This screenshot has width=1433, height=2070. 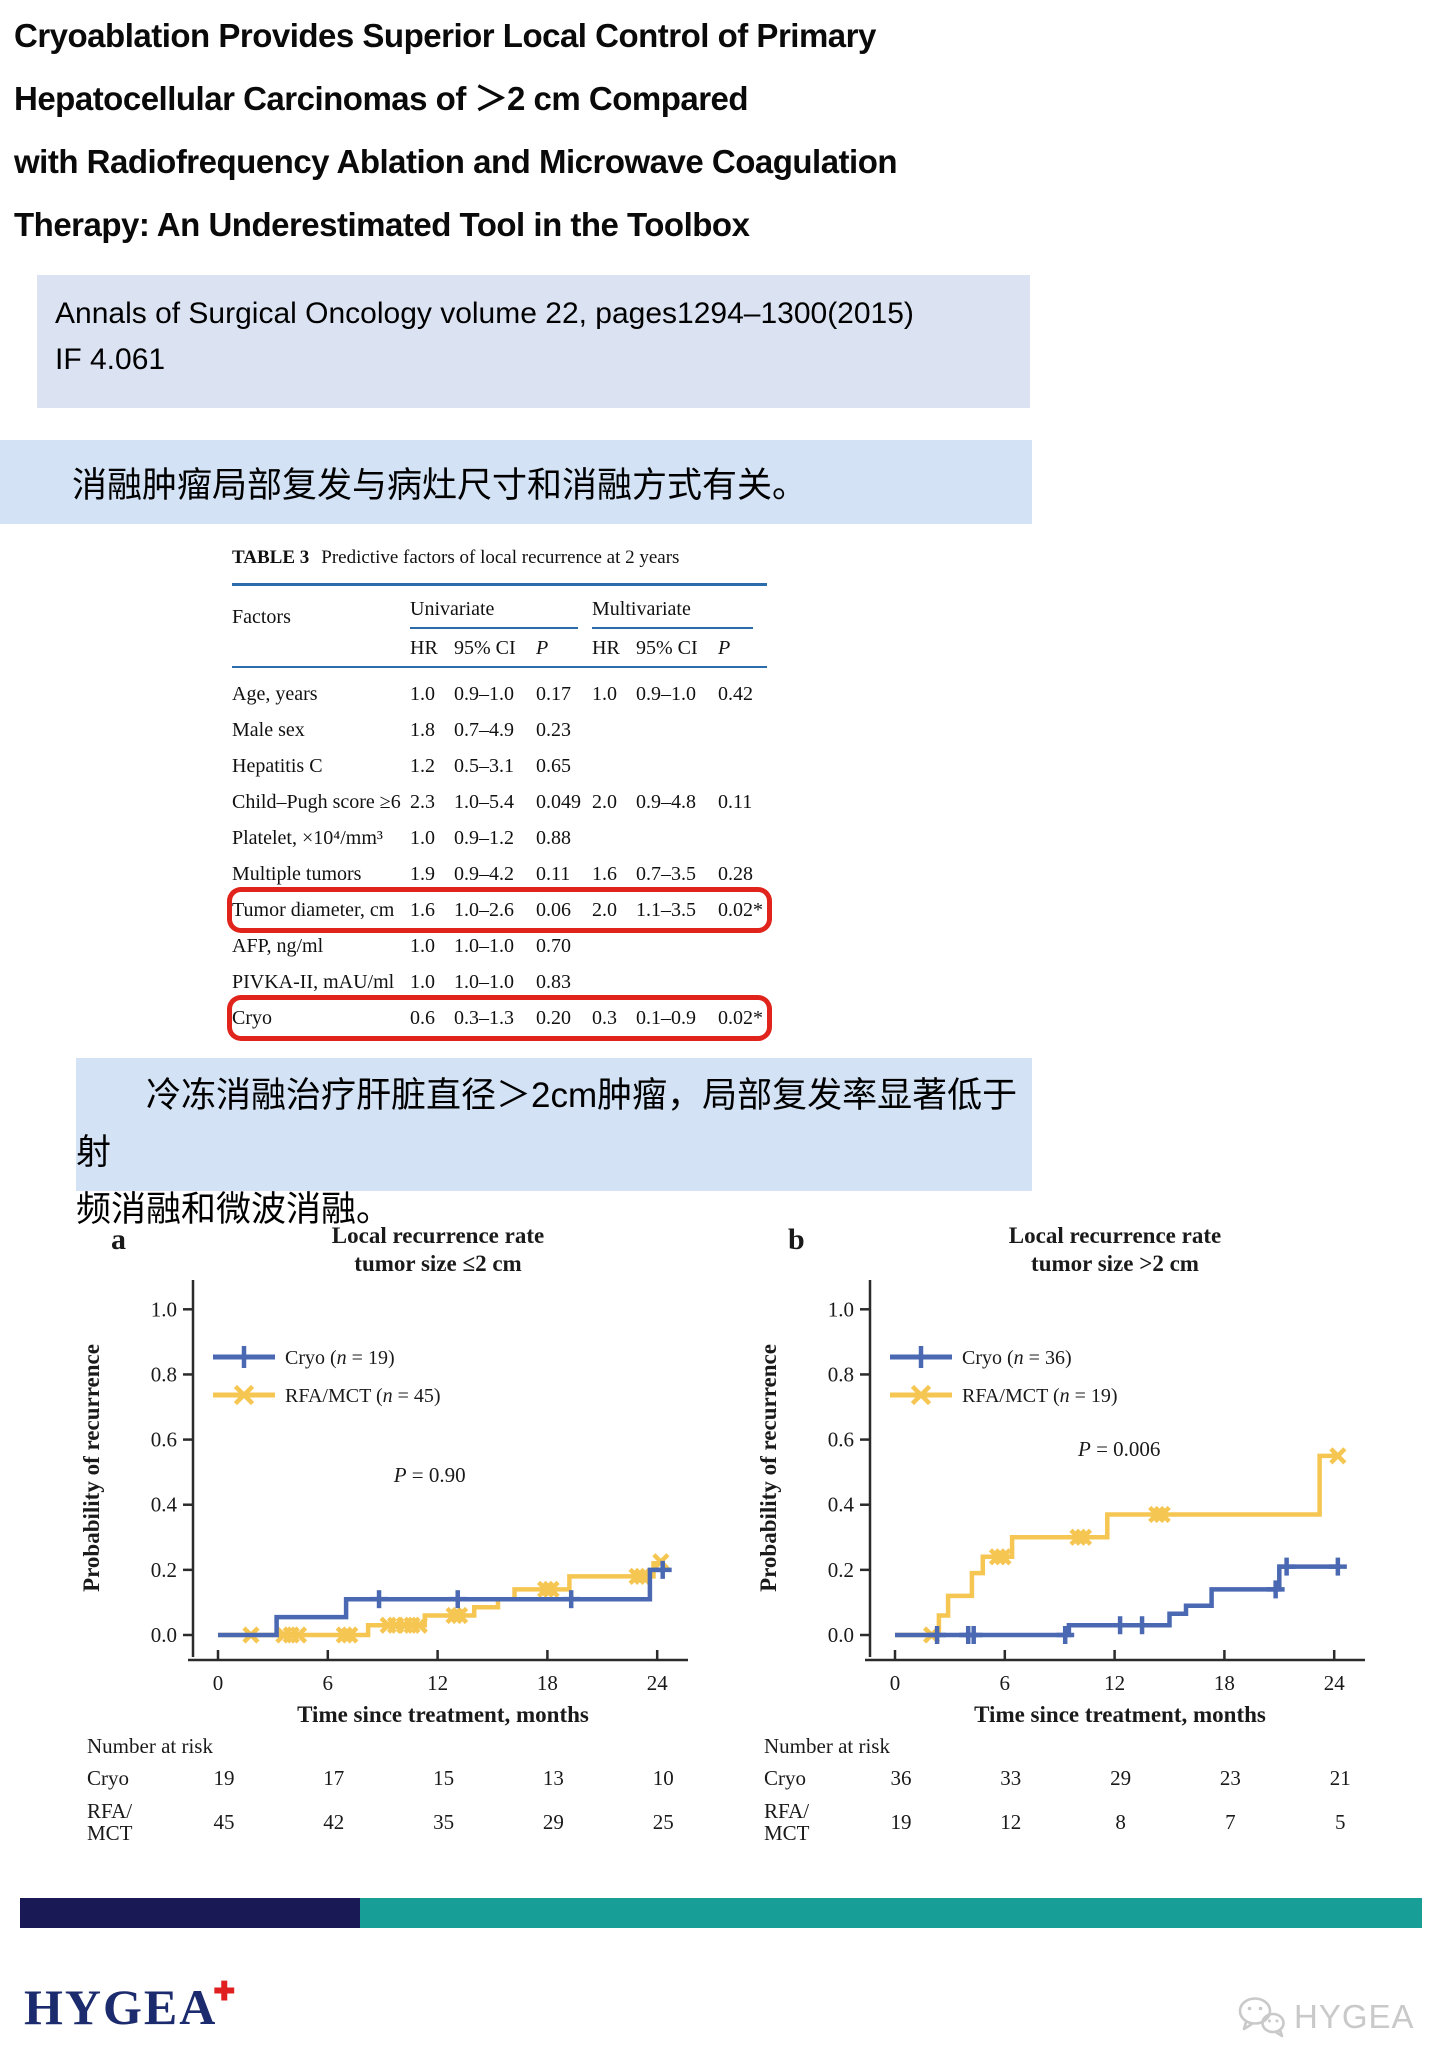 What do you see at coordinates (553, 837) in the screenshot?
I see `factor-value: 0.88` at bounding box center [553, 837].